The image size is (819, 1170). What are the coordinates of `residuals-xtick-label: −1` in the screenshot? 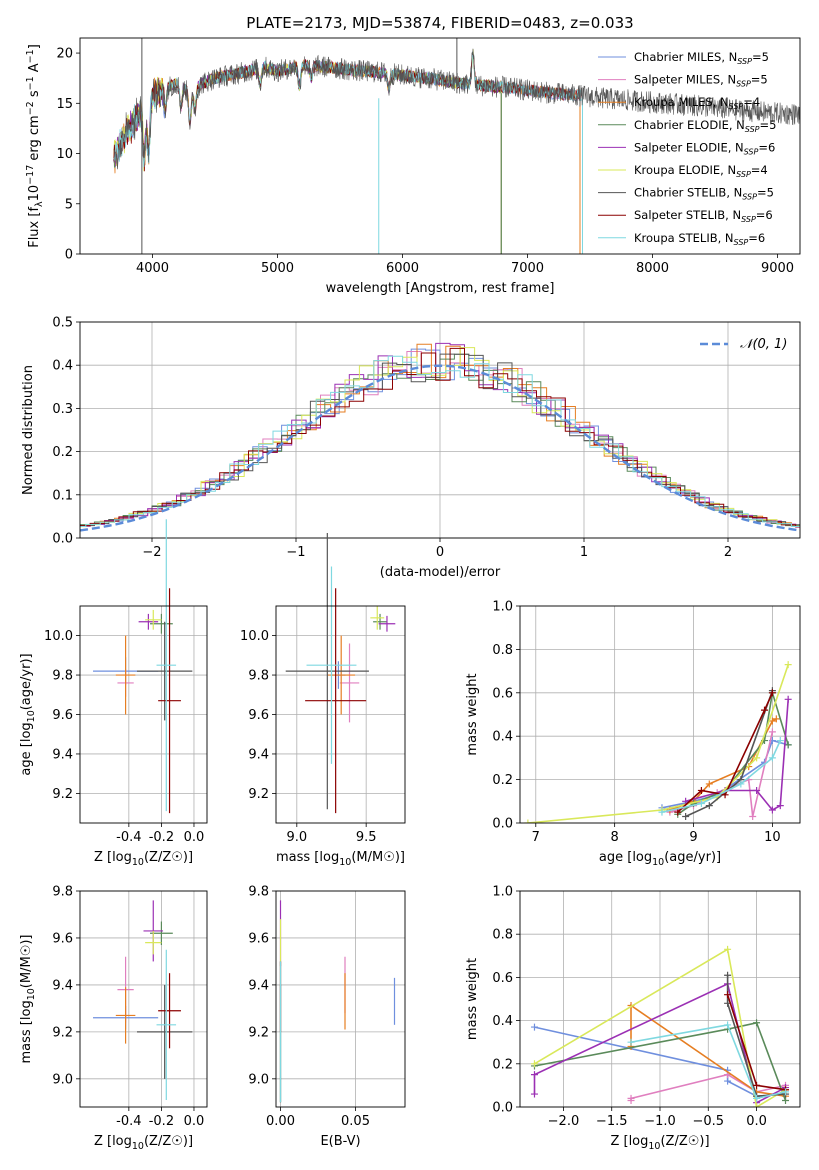 It's located at (295, 552).